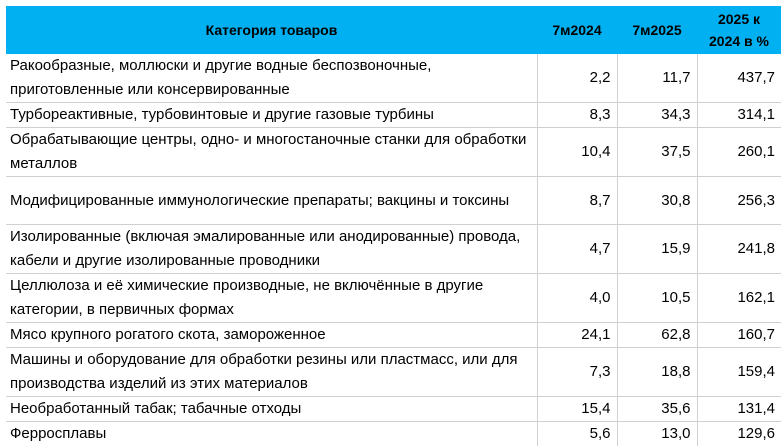 Image resolution: width=781 pixels, height=446 pixels. What do you see at coordinates (657, 372) in the screenshot?
I see `value-7m2025: 18,8` at bounding box center [657, 372].